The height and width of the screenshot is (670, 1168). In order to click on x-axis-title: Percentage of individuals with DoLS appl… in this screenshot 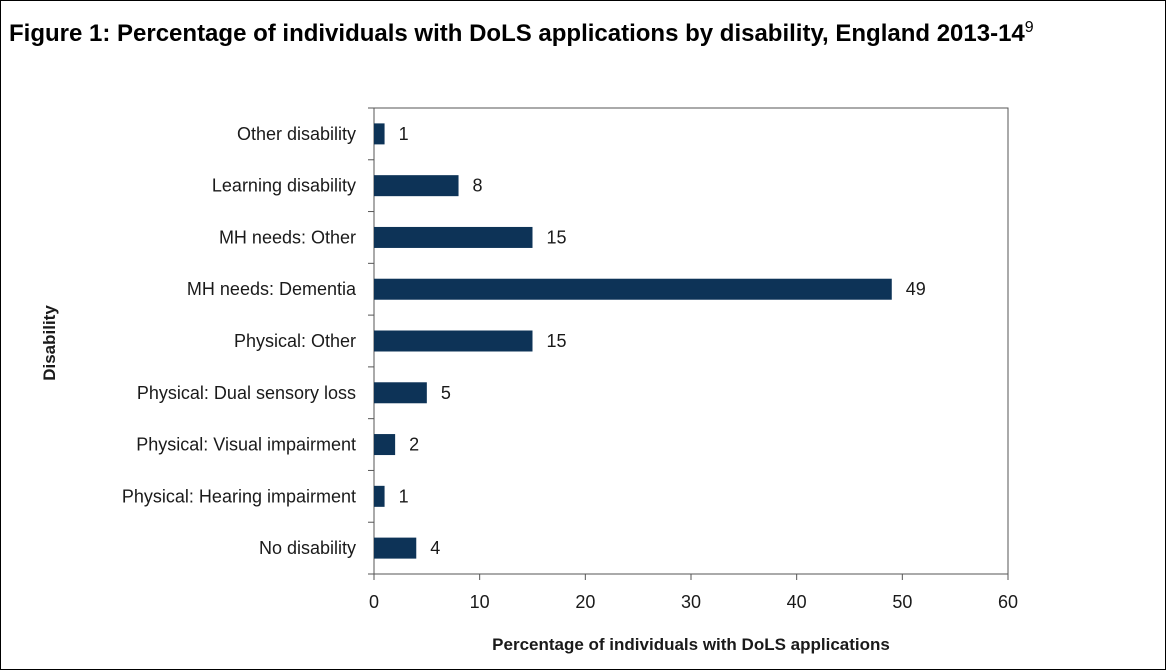, I will do `click(691, 644)`.